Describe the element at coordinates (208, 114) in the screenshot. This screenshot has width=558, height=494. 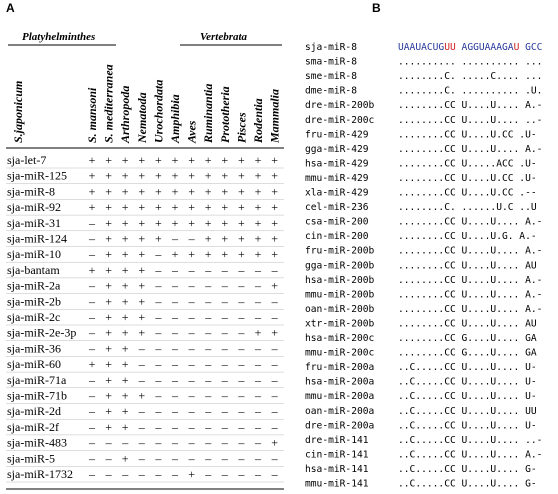
I see `column-header: Ruminantia` at that location.